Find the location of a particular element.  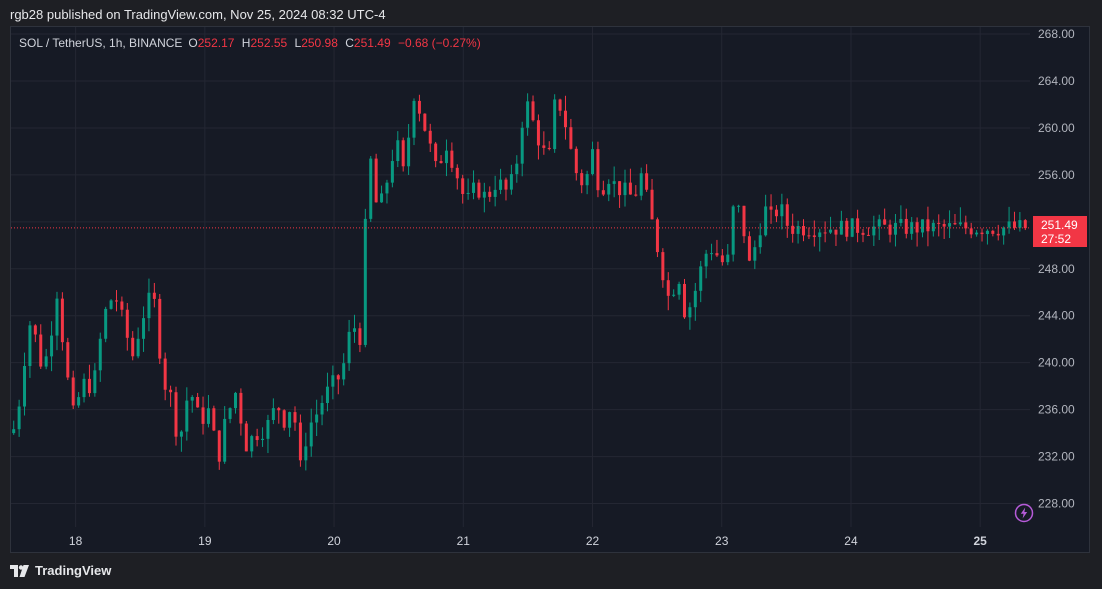

symbol-label: SOL / TetherUS, 1h, BINANCE is located at coordinates (101, 43).